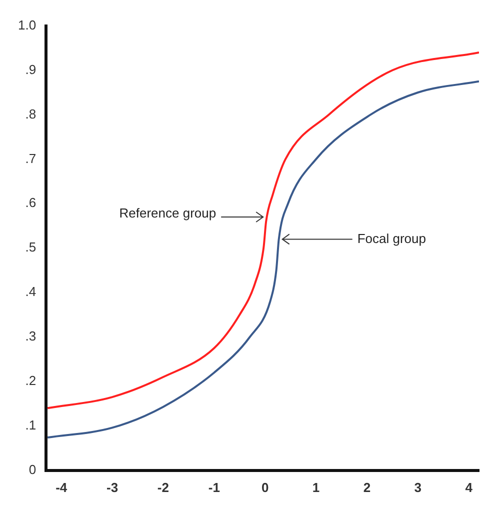  I want to click on y-tick-label: .6, so click(30, 202).